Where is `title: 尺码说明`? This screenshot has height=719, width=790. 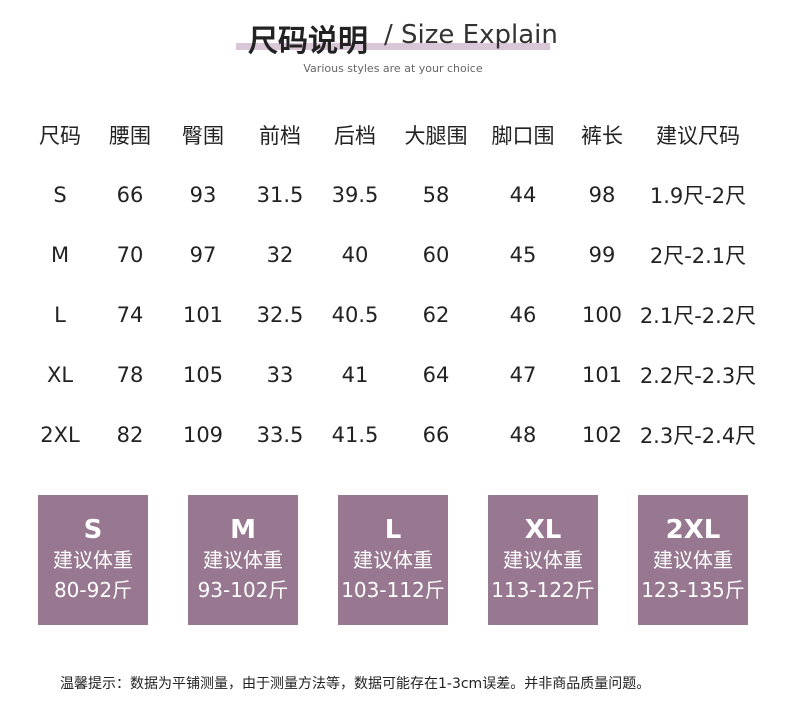 title: 尺码说明 is located at coordinates (308, 41).